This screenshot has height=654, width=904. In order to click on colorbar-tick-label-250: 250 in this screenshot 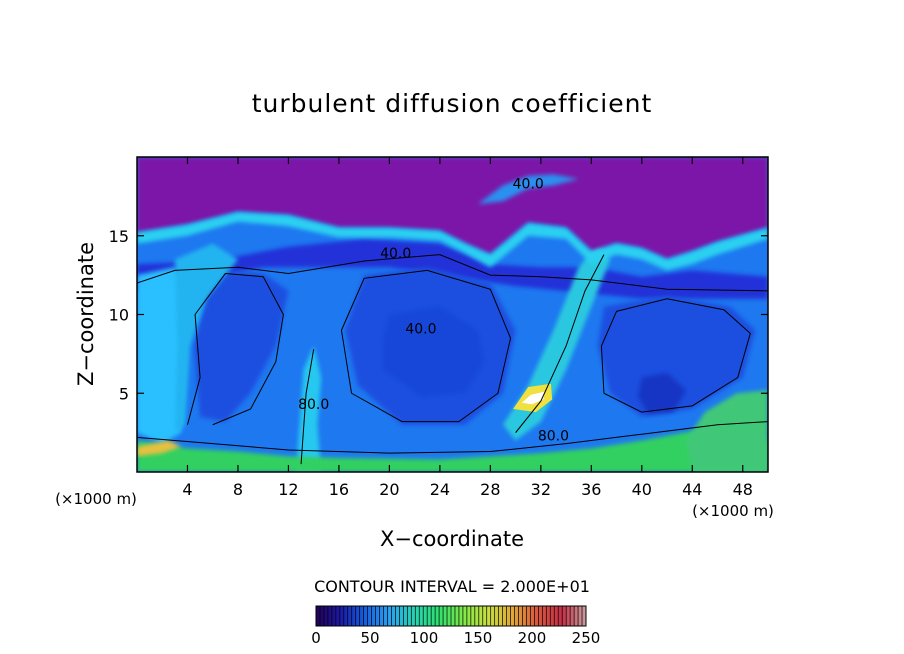, I will do `click(586, 638)`.